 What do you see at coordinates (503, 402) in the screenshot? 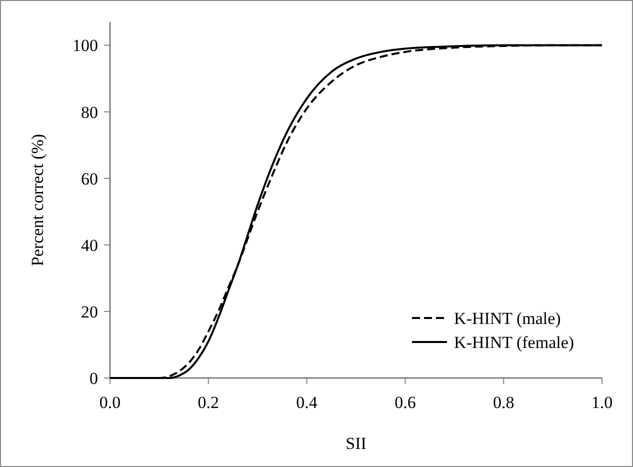
I see `x-tick-label: 0.8` at bounding box center [503, 402].